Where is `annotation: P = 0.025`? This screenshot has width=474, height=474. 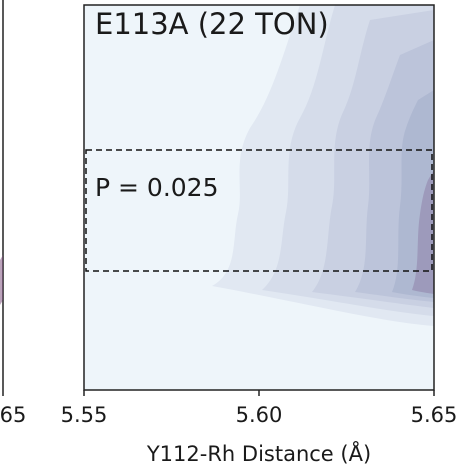 annotation: P = 0.025 is located at coordinates (157, 187).